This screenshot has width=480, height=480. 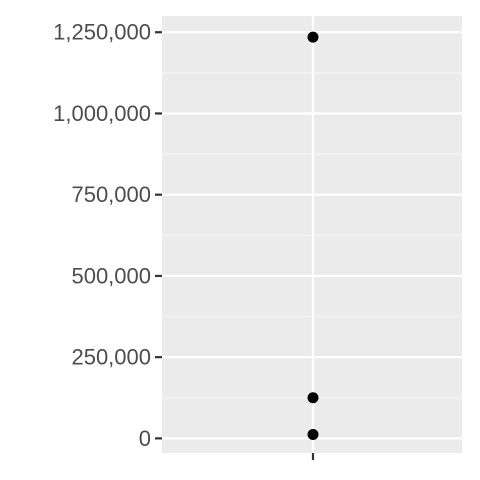 What do you see at coordinates (102, 32) in the screenshot?
I see `y-tick-label: 1,250,000` at bounding box center [102, 32].